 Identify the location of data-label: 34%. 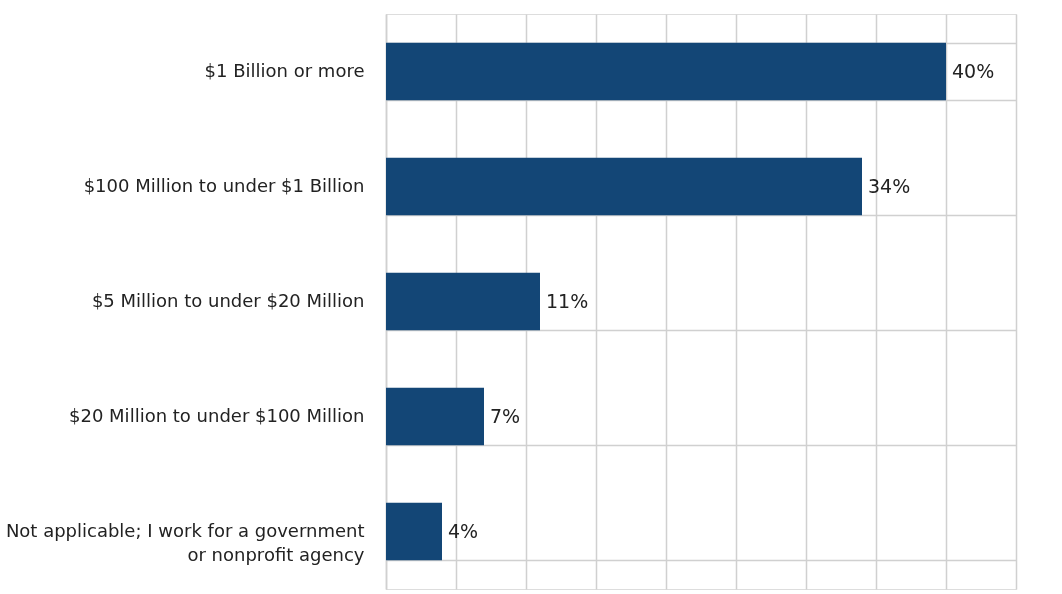
(889, 185).